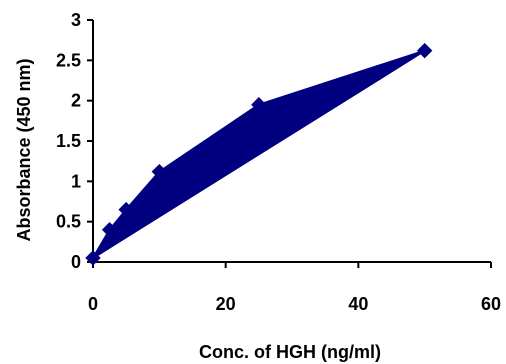 This screenshot has width=506, height=364. I want to click on x-tick-label: 20, so click(226, 304).